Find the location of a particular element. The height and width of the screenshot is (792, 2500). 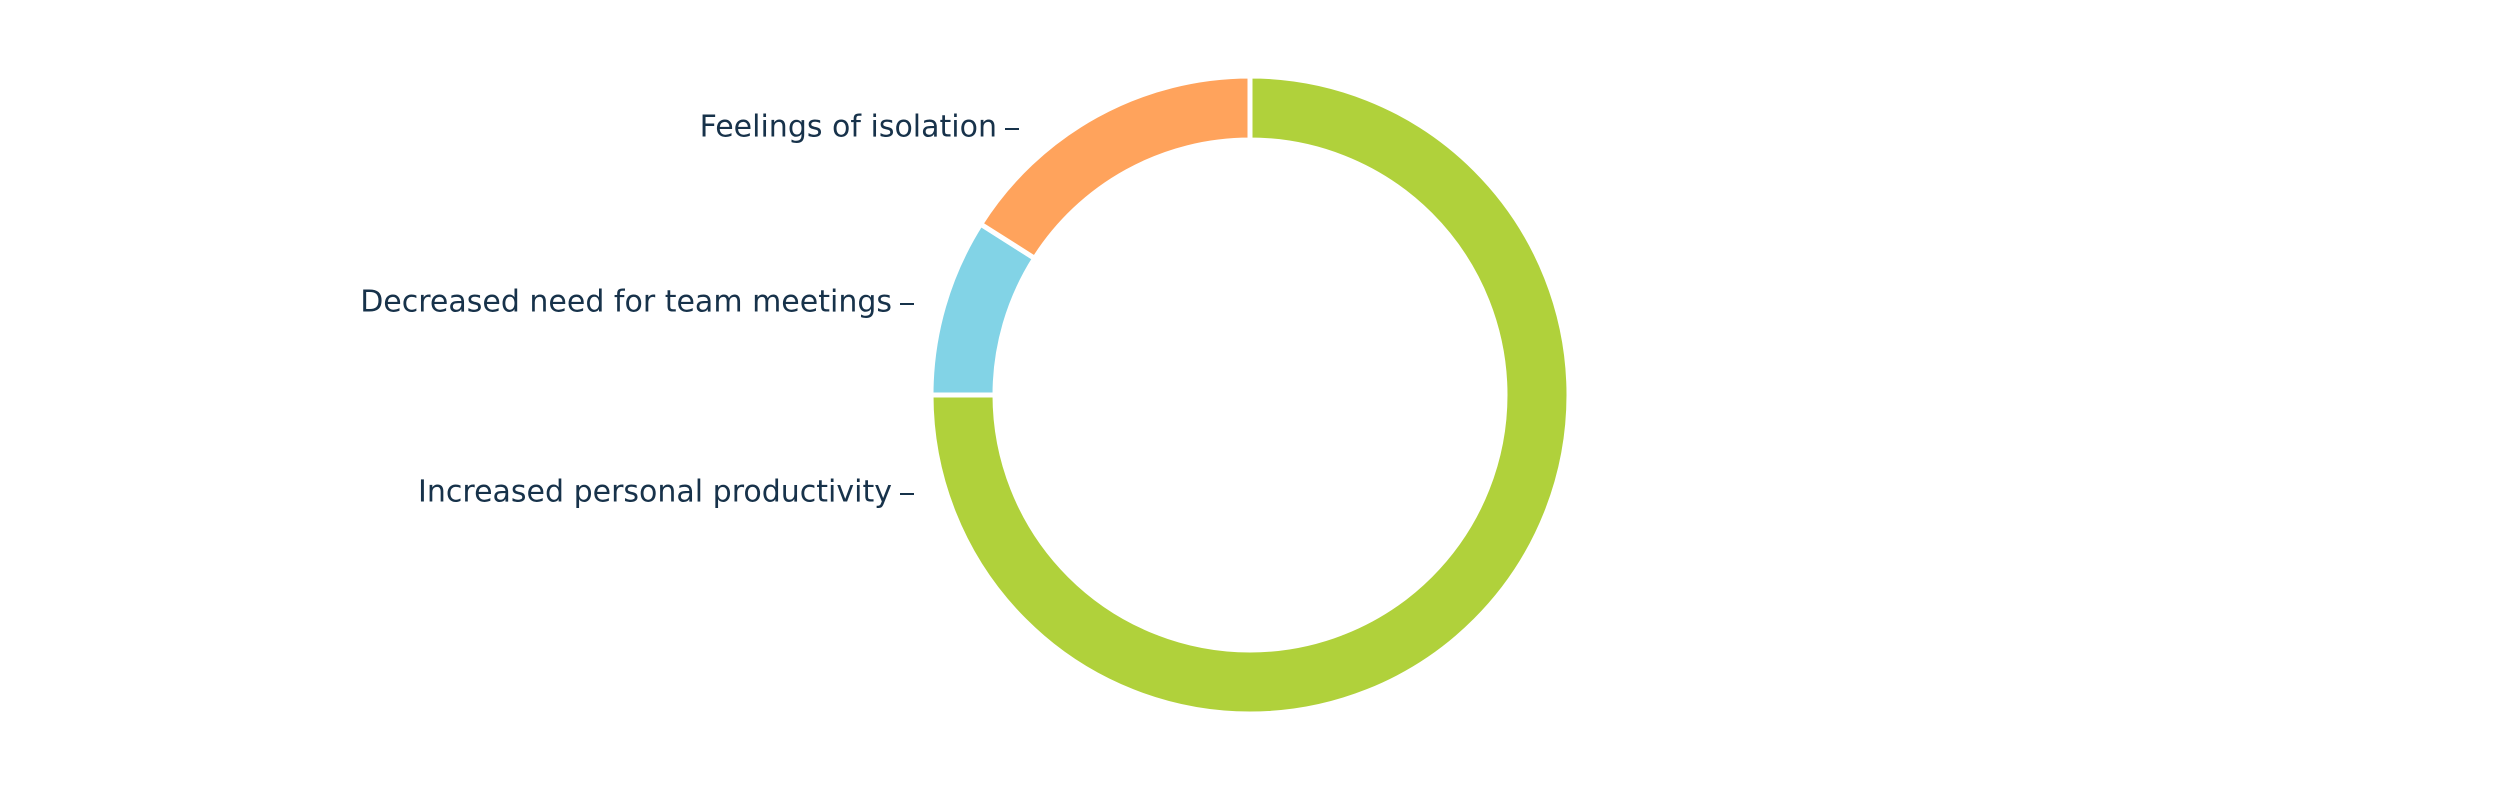

segment-label: Feelings of isolation is located at coordinates (848, 127).